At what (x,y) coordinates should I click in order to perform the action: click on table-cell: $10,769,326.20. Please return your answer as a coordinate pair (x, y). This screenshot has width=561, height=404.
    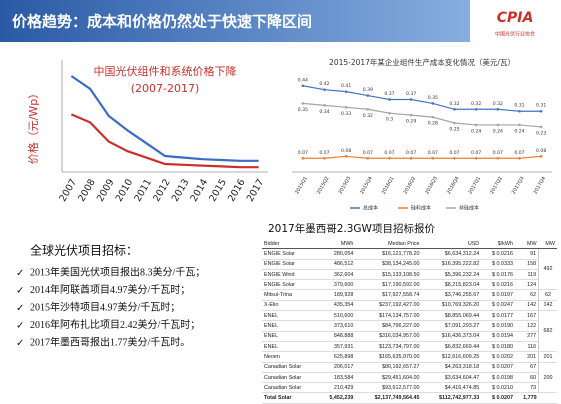
    Looking at the image, I should click on (451, 306).